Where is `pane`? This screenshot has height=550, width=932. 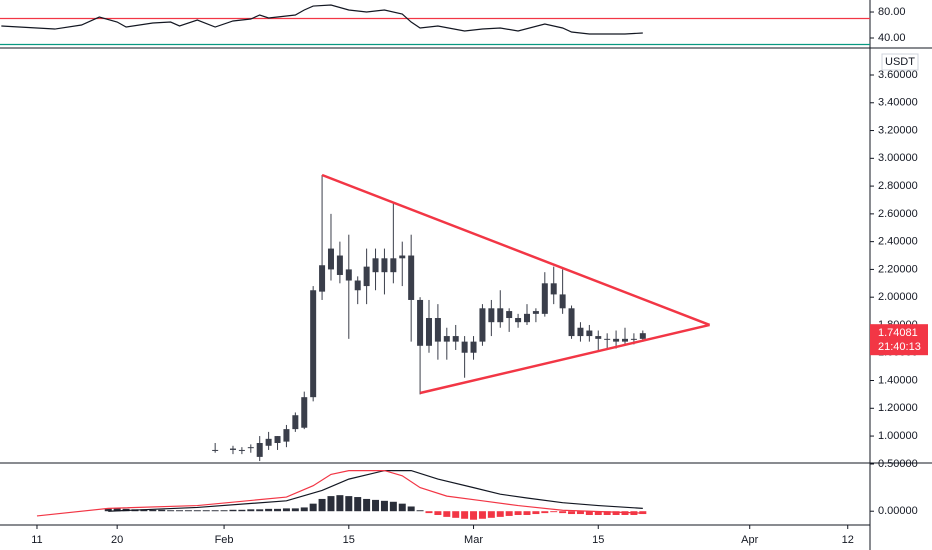
pane is located at coordinates (435, 25).